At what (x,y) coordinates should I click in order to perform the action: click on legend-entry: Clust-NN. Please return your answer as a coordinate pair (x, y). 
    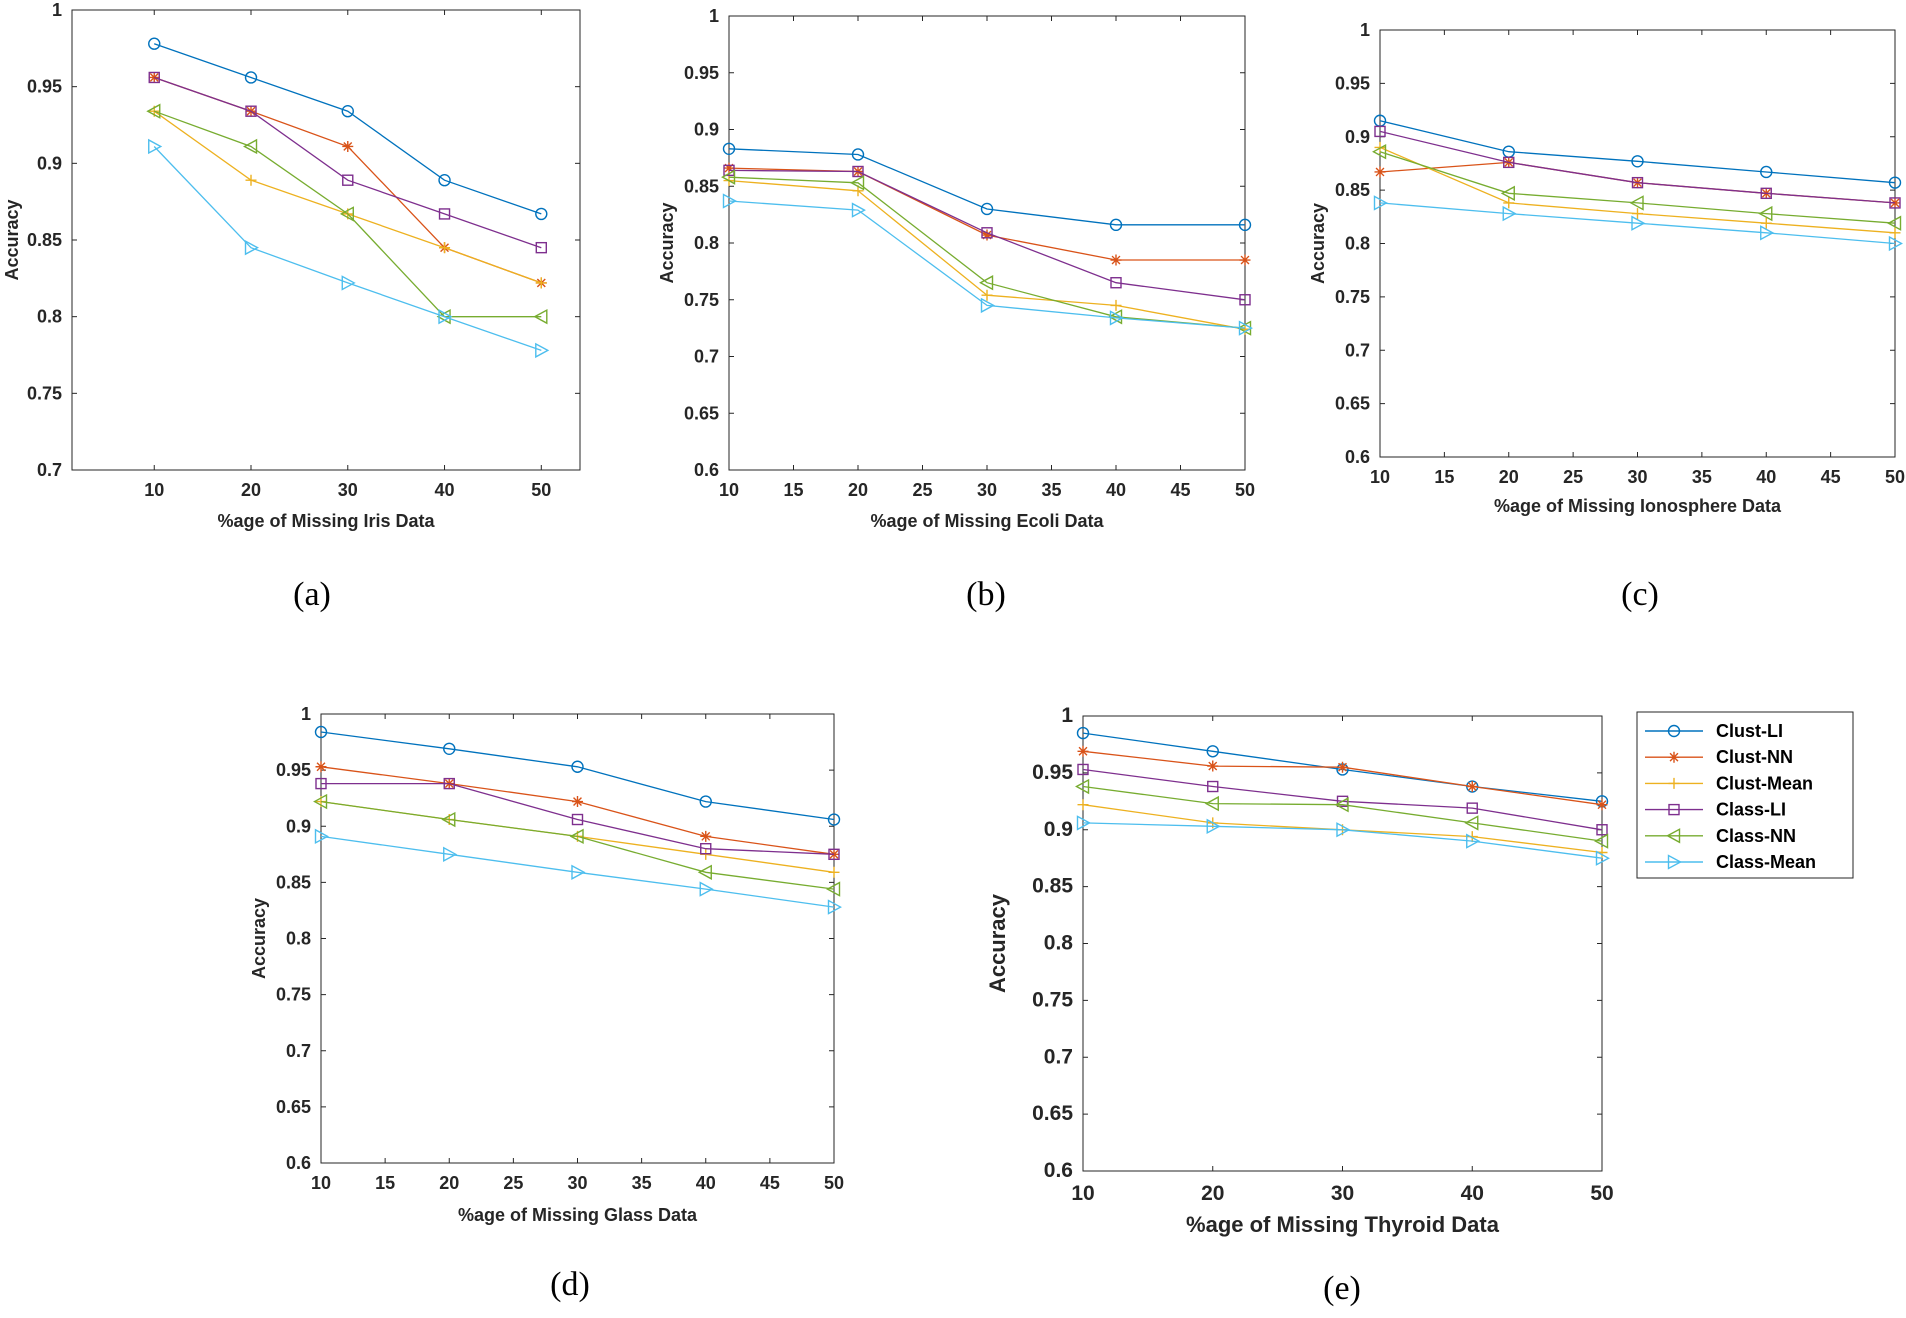
    Looking at the image, I should click on (1719, 757).